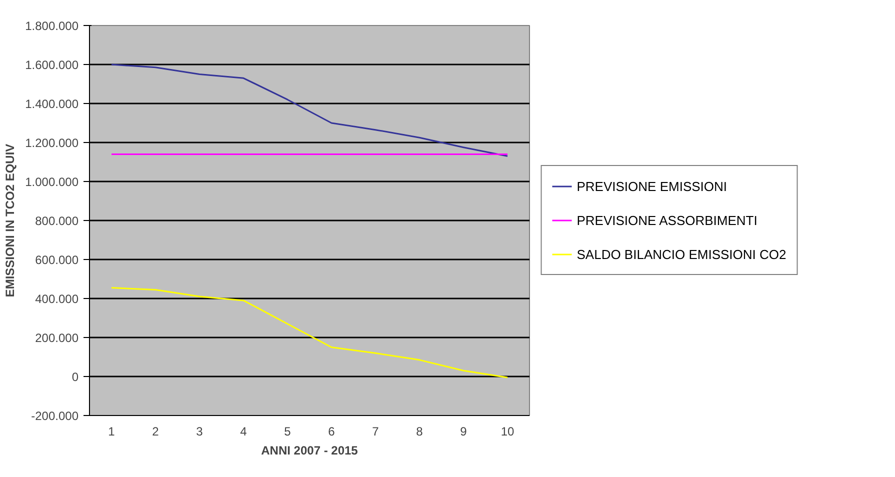 The height and width of the screenshot is (477, 895). What do you see at coordinates (200, 431) in the screenshot?
I see `x-tick-label: 3` at bounding box center [200, 431].